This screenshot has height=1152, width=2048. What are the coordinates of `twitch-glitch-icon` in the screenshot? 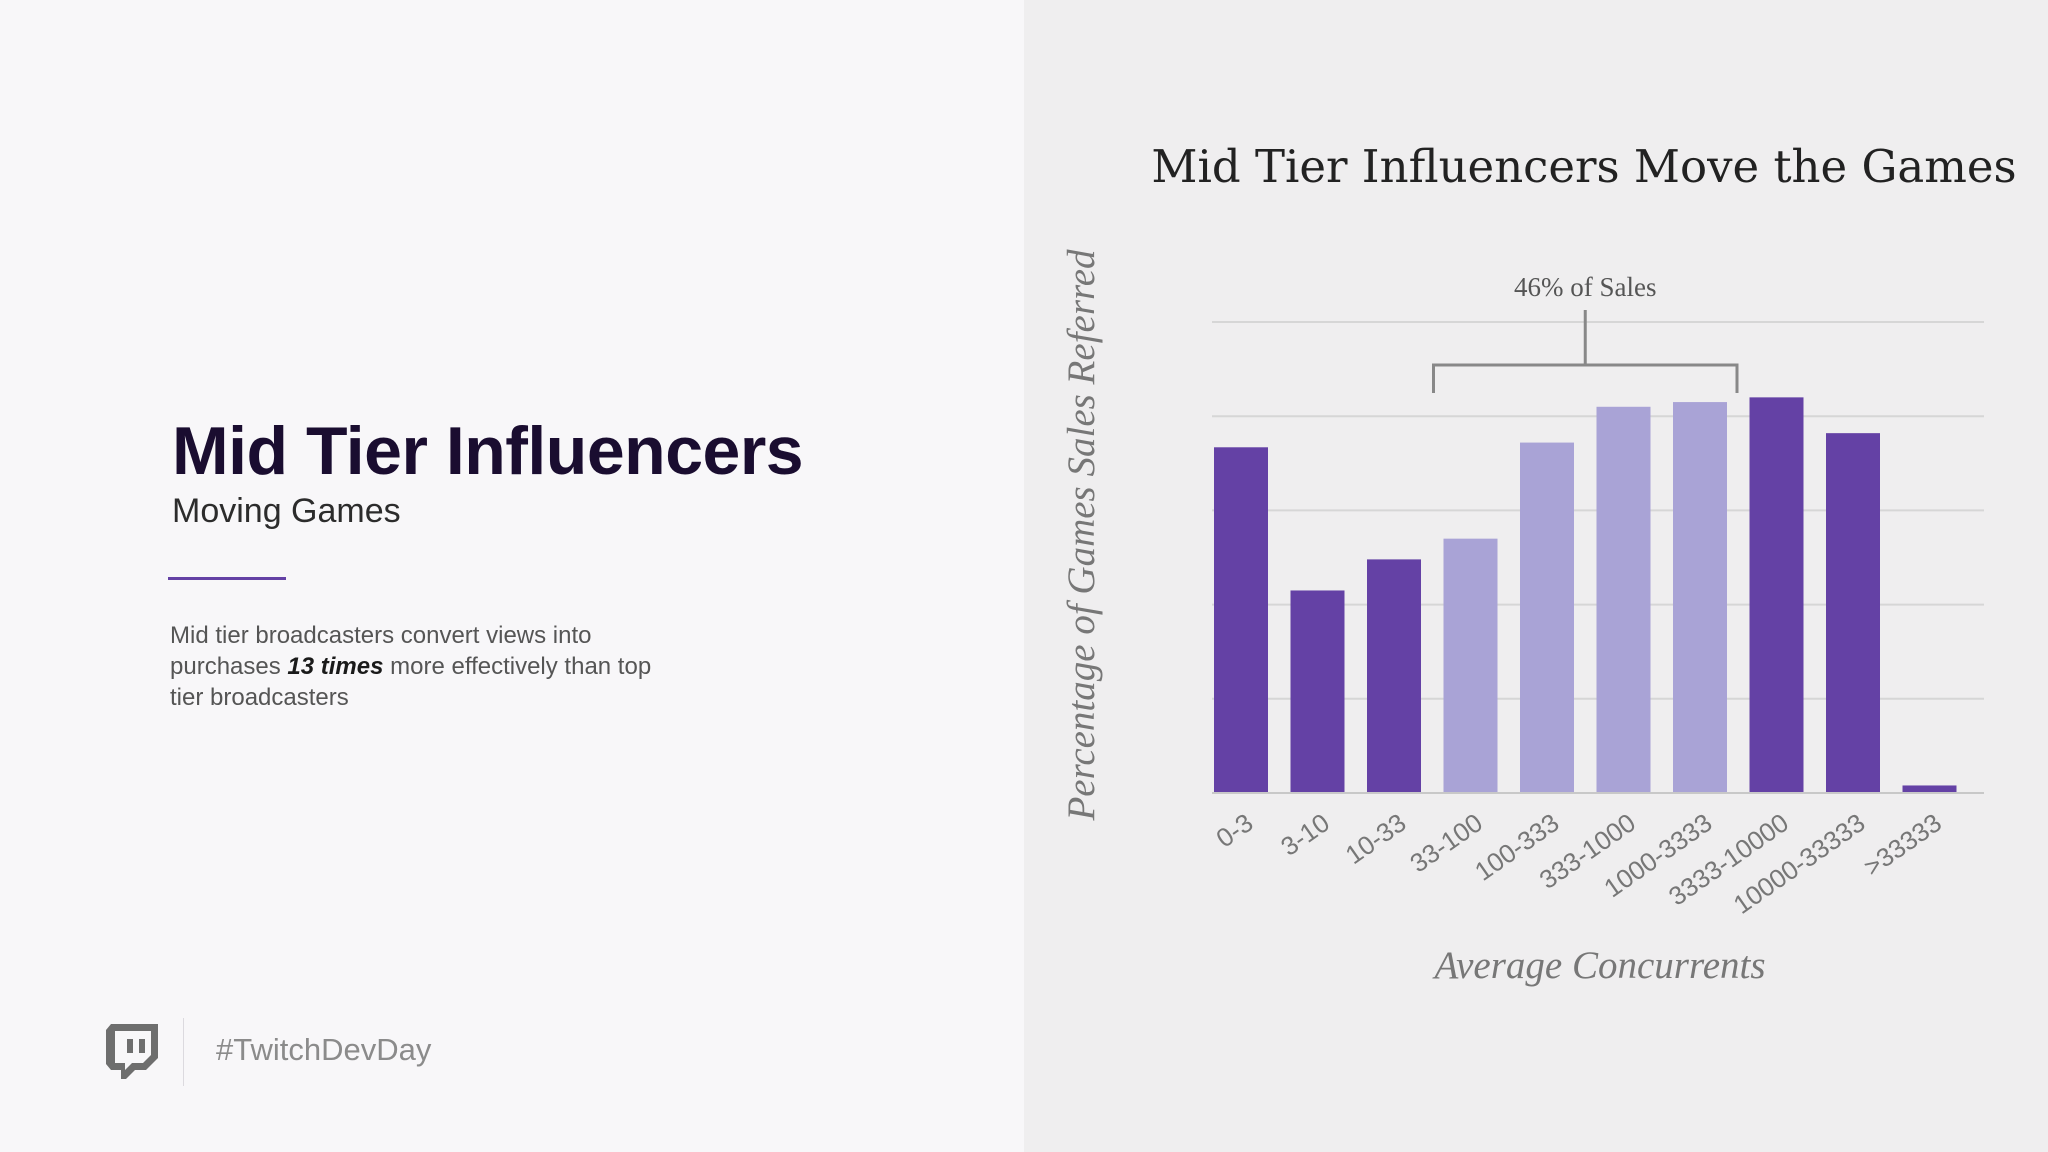 It's located at (132, 1051).